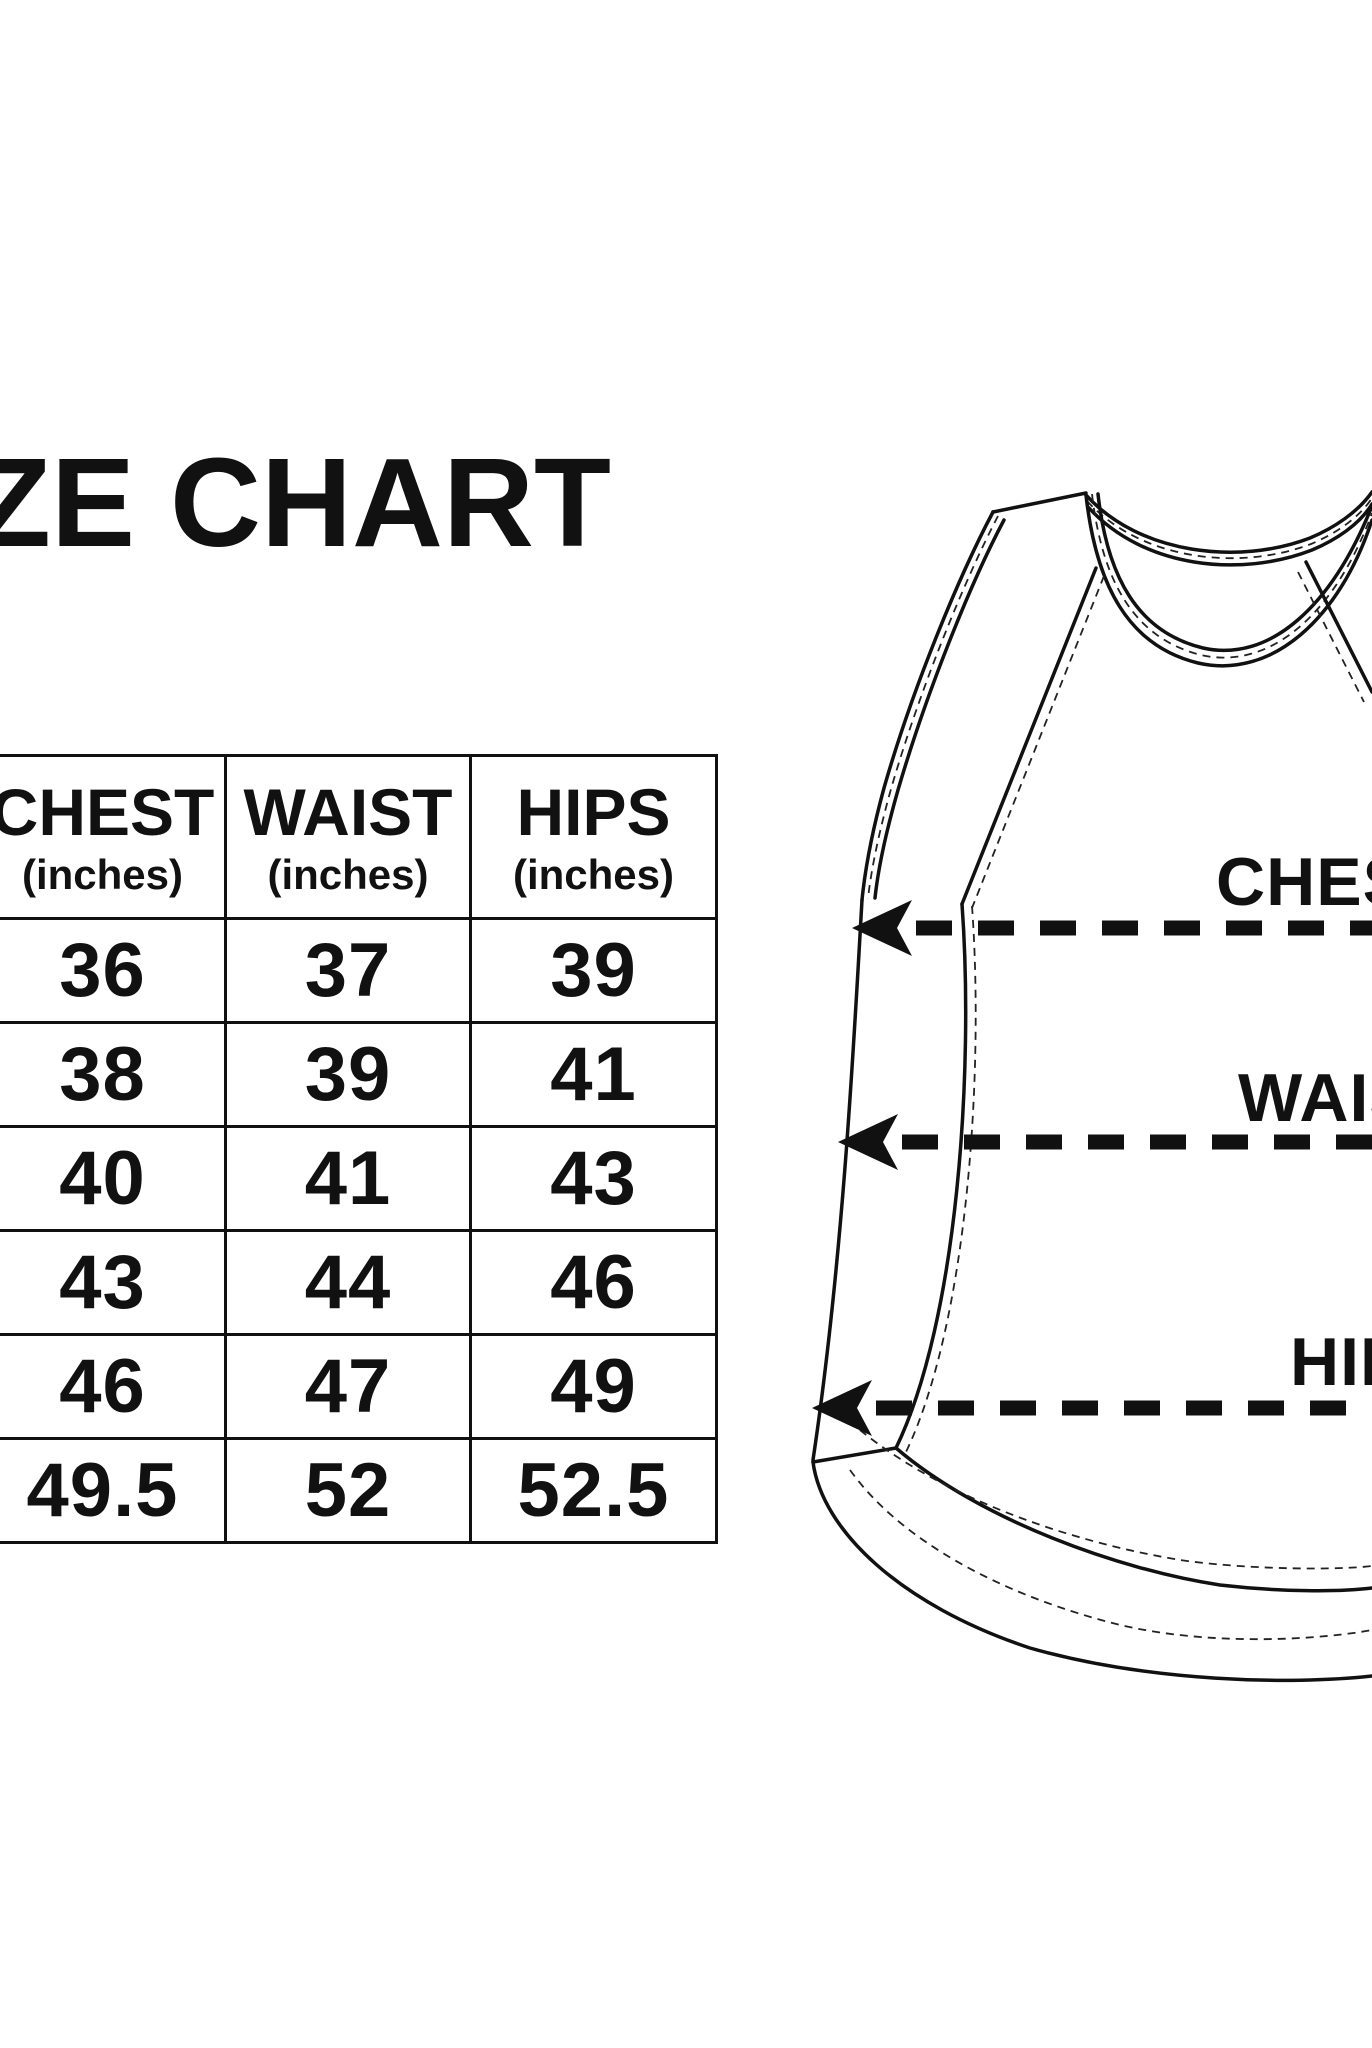 This screenshot has height=2048, width=1372. I want to click on chest-measure-arrow, so click(1112, 928).